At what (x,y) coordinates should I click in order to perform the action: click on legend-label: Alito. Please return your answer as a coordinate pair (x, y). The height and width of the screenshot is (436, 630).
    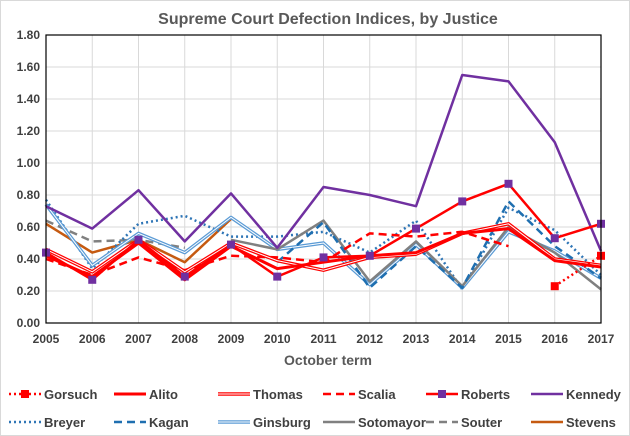
    Looking at the image, I should click on (163, 394).